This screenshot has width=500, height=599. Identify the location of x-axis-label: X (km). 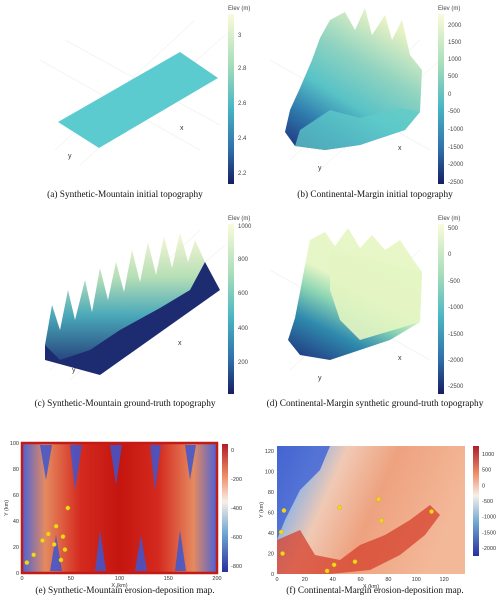
(119, 586).